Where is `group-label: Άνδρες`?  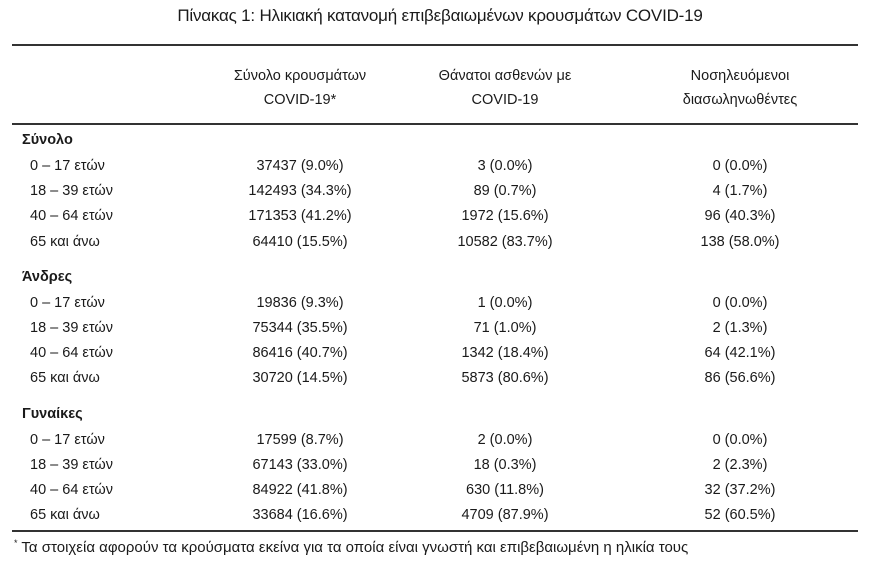 group-label: Άνδρες is located at coordinates (47, 276).